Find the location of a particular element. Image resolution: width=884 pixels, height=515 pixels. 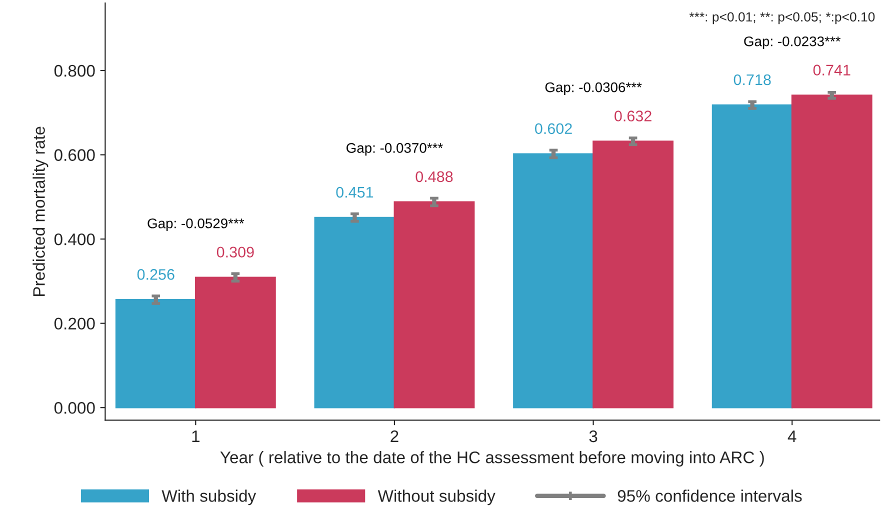

legend-label: Without subsidy is located at coordinates (437, 498).